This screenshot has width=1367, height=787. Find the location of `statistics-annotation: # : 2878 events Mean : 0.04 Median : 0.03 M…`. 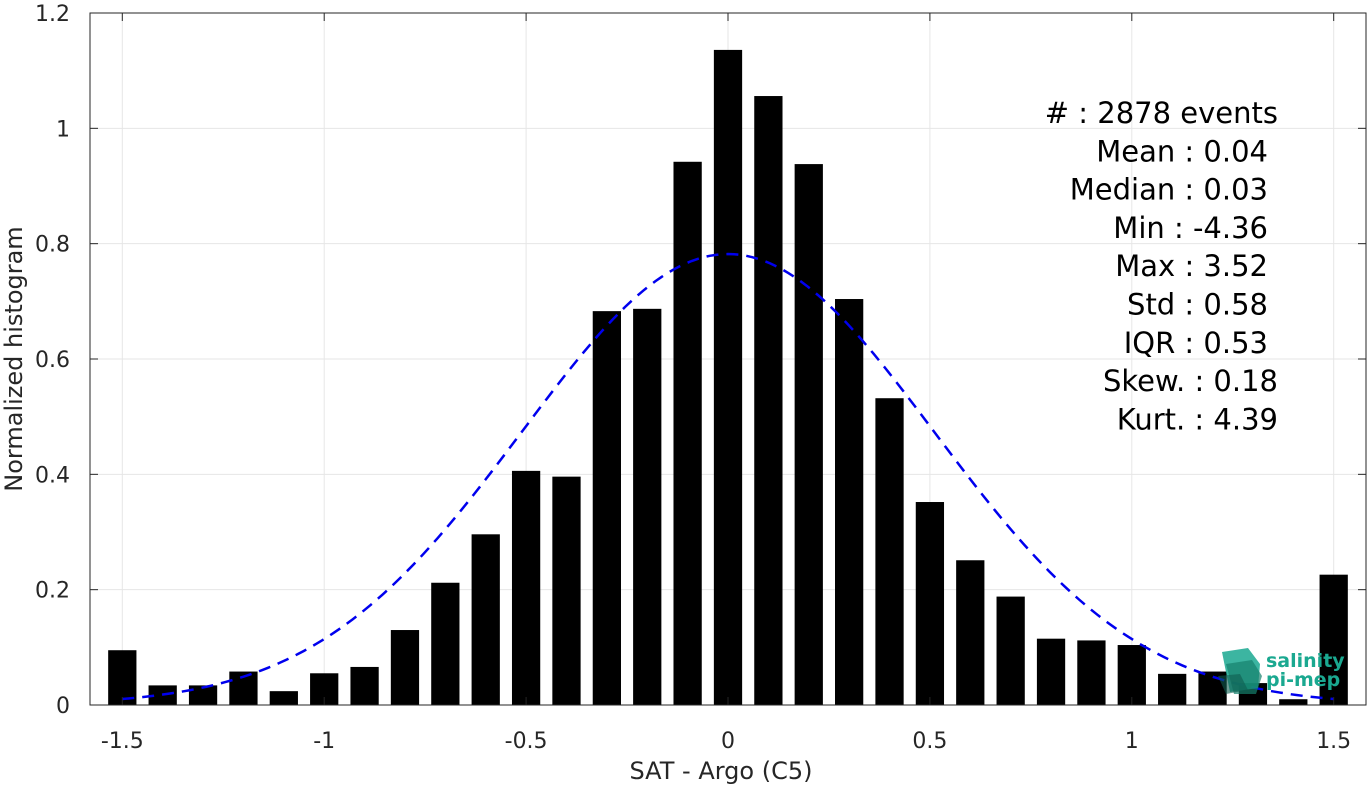

statistics-annotation: # : 2878 events Mean : 0.04 Median : 0.03 M… is located at coordinates (1161, 266).